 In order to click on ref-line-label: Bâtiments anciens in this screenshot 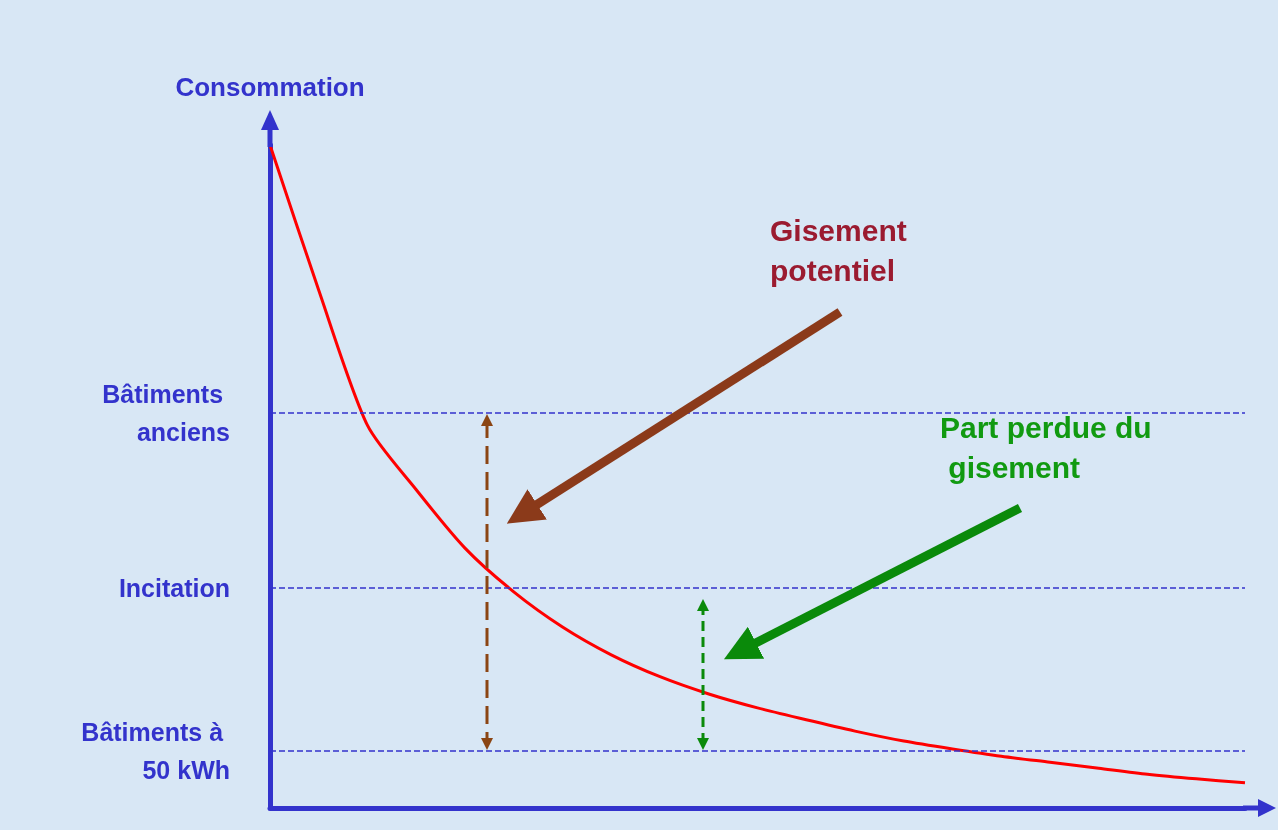, I will do `click(166, 412)`.